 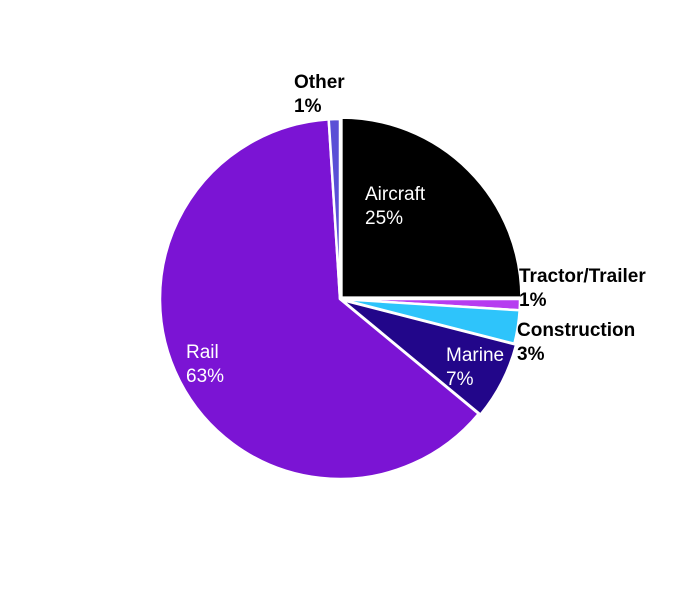 What do you see at coordinates (431, 207) in the screenshot?
I see `pie-slice-aircraft` at bounding box center [431, 207].